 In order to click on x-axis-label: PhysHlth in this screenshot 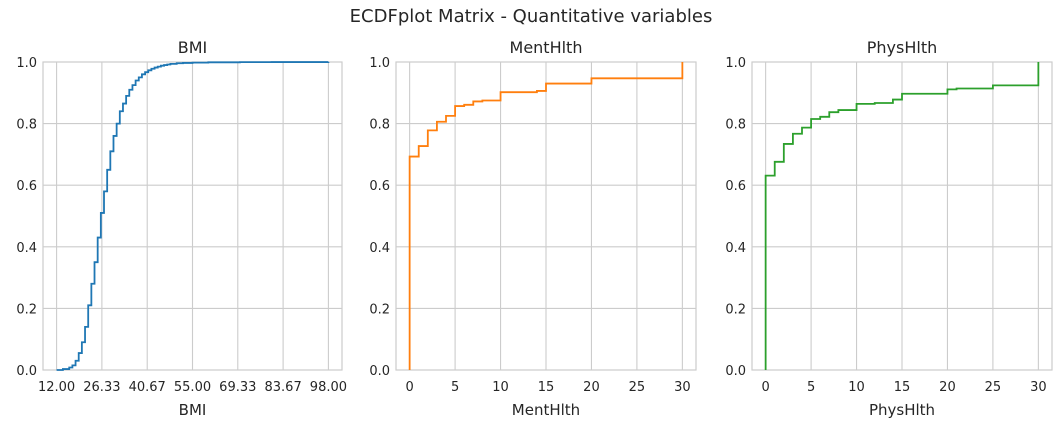, I will do `click(902, 410)`.